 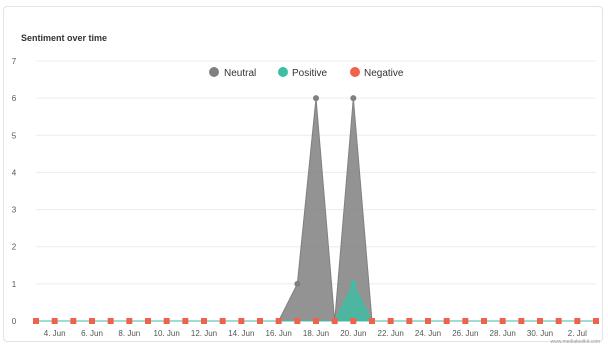 I want to click on legend-item-positive: Positive, so click(x=302, y=73).